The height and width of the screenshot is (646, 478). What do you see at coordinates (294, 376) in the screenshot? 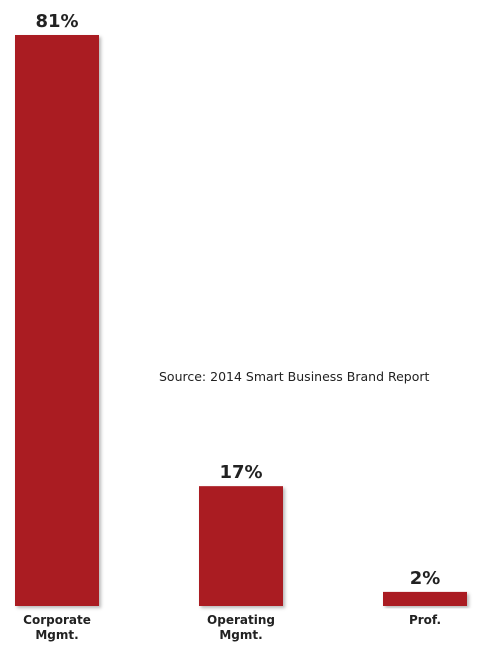
I see `source-annotation: Source: 2014 Smart Business Brand Report` at bounding box center [294, 376].